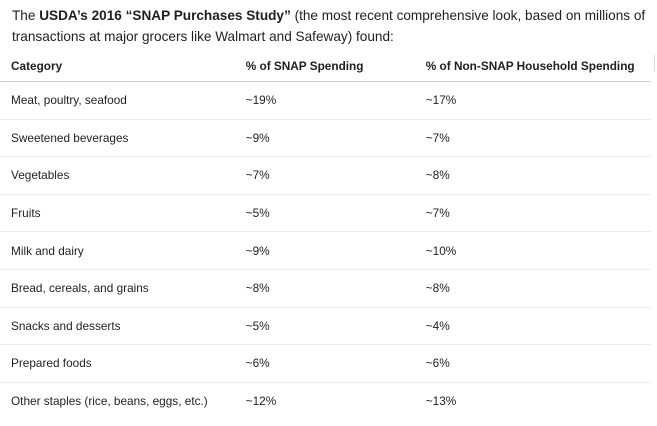  I want to click on cell-snap-spending: ~19%, so click(324, 100).